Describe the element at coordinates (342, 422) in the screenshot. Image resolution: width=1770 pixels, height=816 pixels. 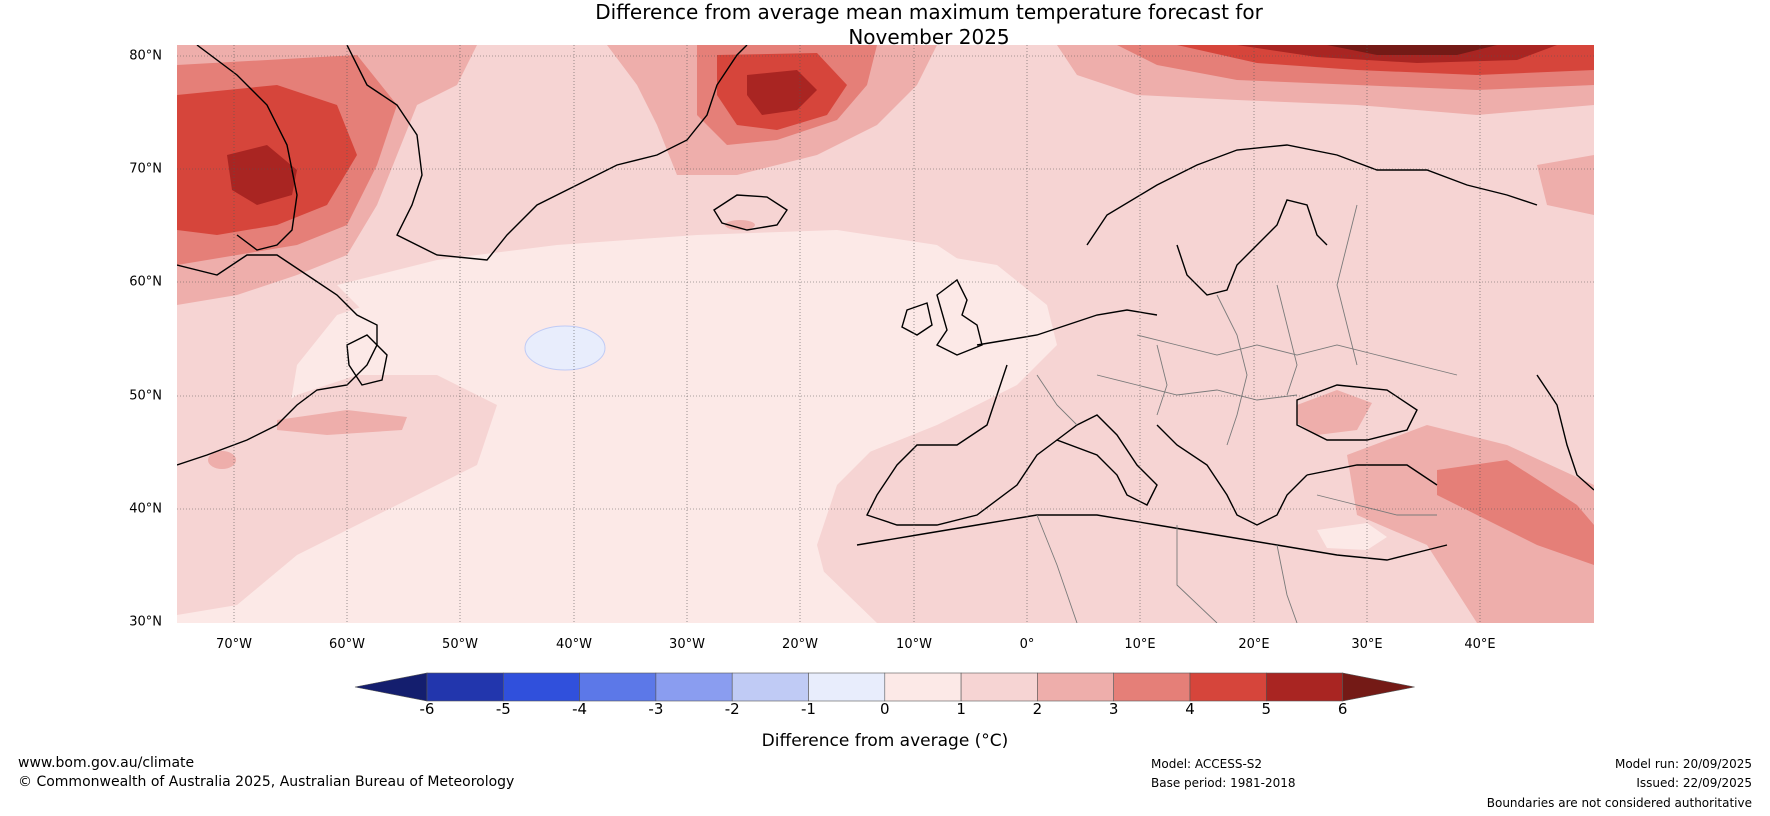
I see `anomaly-2-3-atlantic-band` at that location.